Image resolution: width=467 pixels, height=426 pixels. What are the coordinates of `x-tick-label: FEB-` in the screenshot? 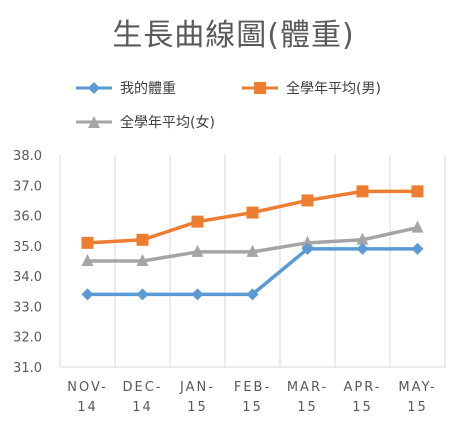 It's located at (252, 387).